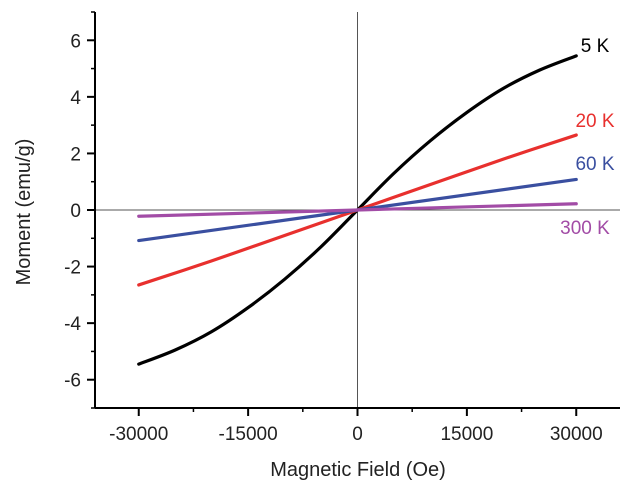 Image resolution: width=627 pixels, height=486 pixels. What do you see at coordinates (358, 470) in the screenshot?
I see `x-axis-title: Magnetic Field (Oe)` at bounding box center [358, 470].